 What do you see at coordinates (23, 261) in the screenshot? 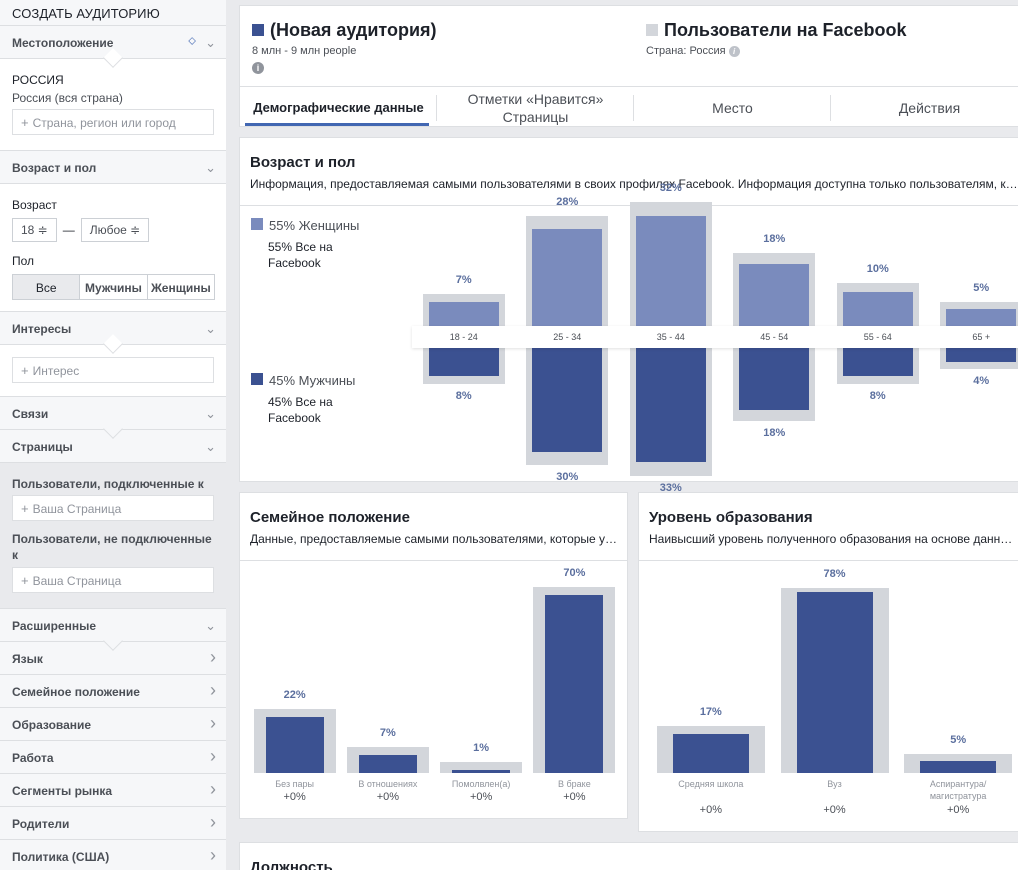
I see `gender-label: Пол` at bounding box center [23, 261].